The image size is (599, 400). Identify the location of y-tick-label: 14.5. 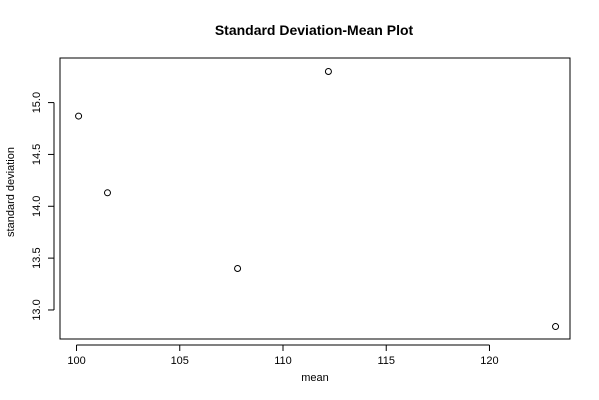
(37, 154).